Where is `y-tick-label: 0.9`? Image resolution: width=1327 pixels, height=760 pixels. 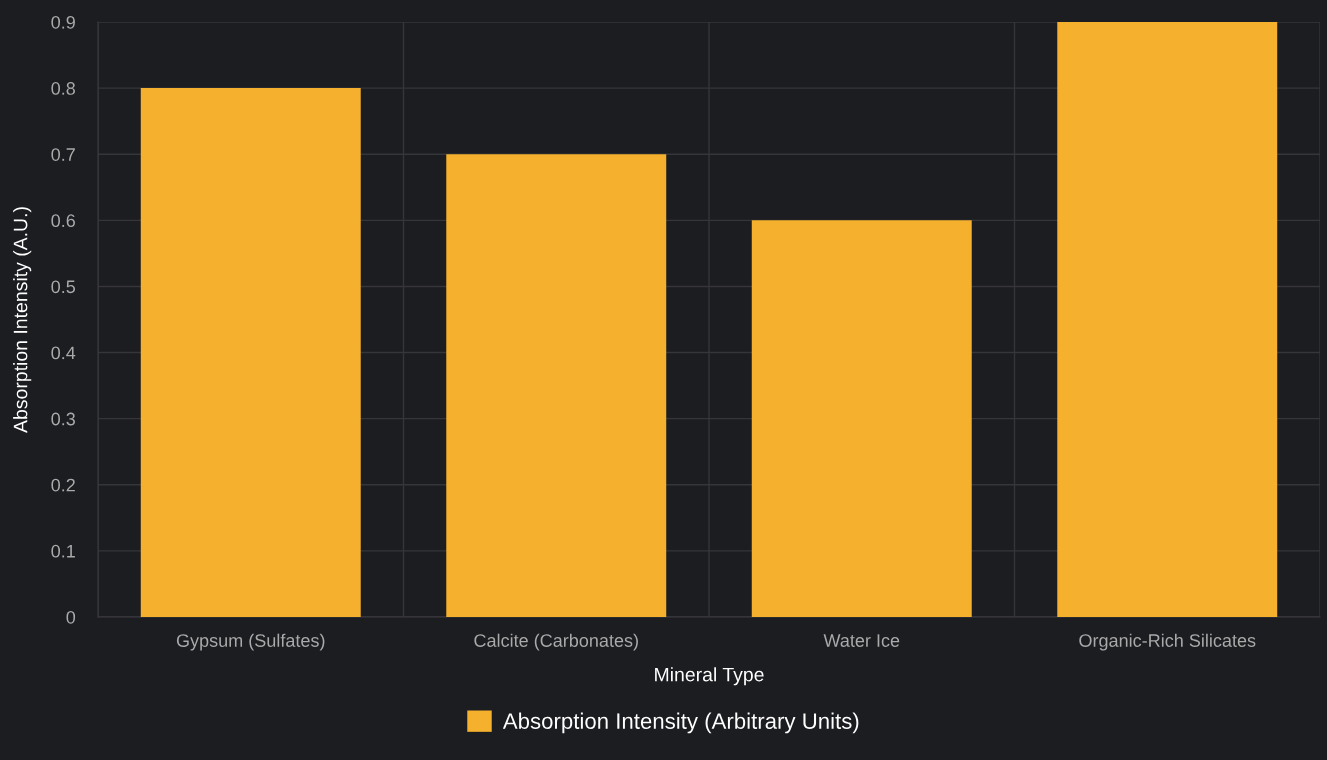
y-tick-label: 0.9 is located at coordinates (63, 22).